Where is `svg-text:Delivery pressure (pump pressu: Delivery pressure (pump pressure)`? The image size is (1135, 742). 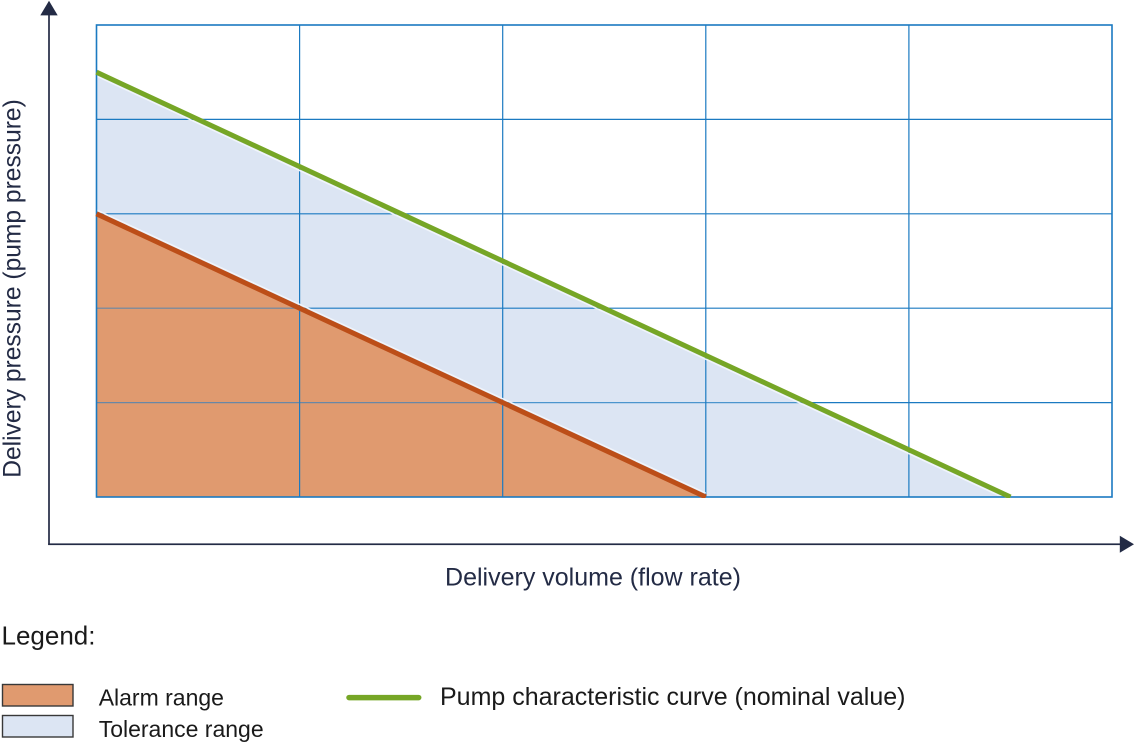 svg-text:Delivery pressure (pump pressu: Delivery pressure (pump pressure) is located at coordinates (13, 288).